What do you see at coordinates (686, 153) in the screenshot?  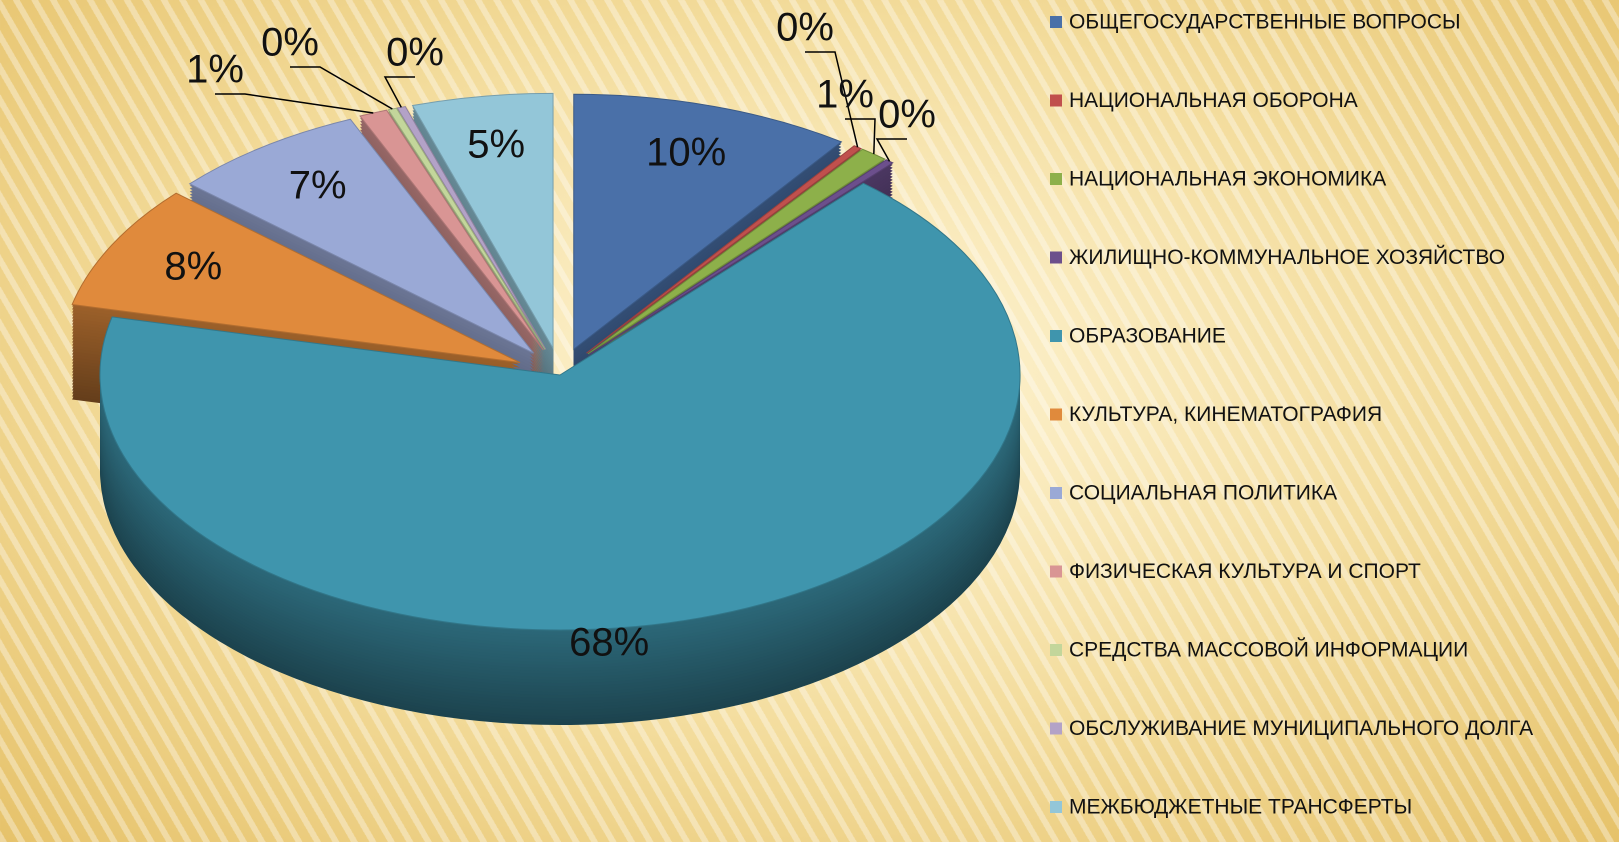 I see `data-label: 10%` at bounding box center [686, 153].